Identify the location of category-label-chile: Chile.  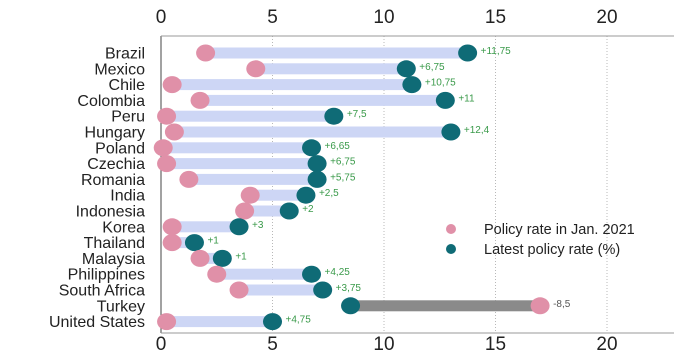
(127, 85).